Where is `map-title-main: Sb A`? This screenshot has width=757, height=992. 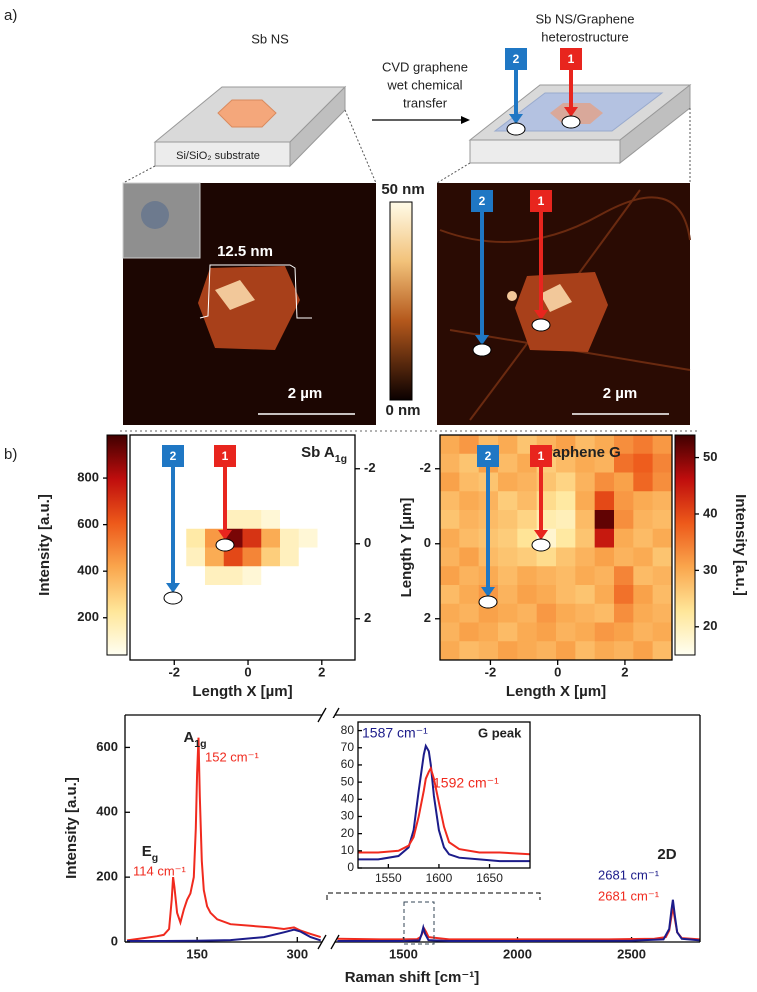 map-title-main: Sb A is located at coordinates (318, 452).